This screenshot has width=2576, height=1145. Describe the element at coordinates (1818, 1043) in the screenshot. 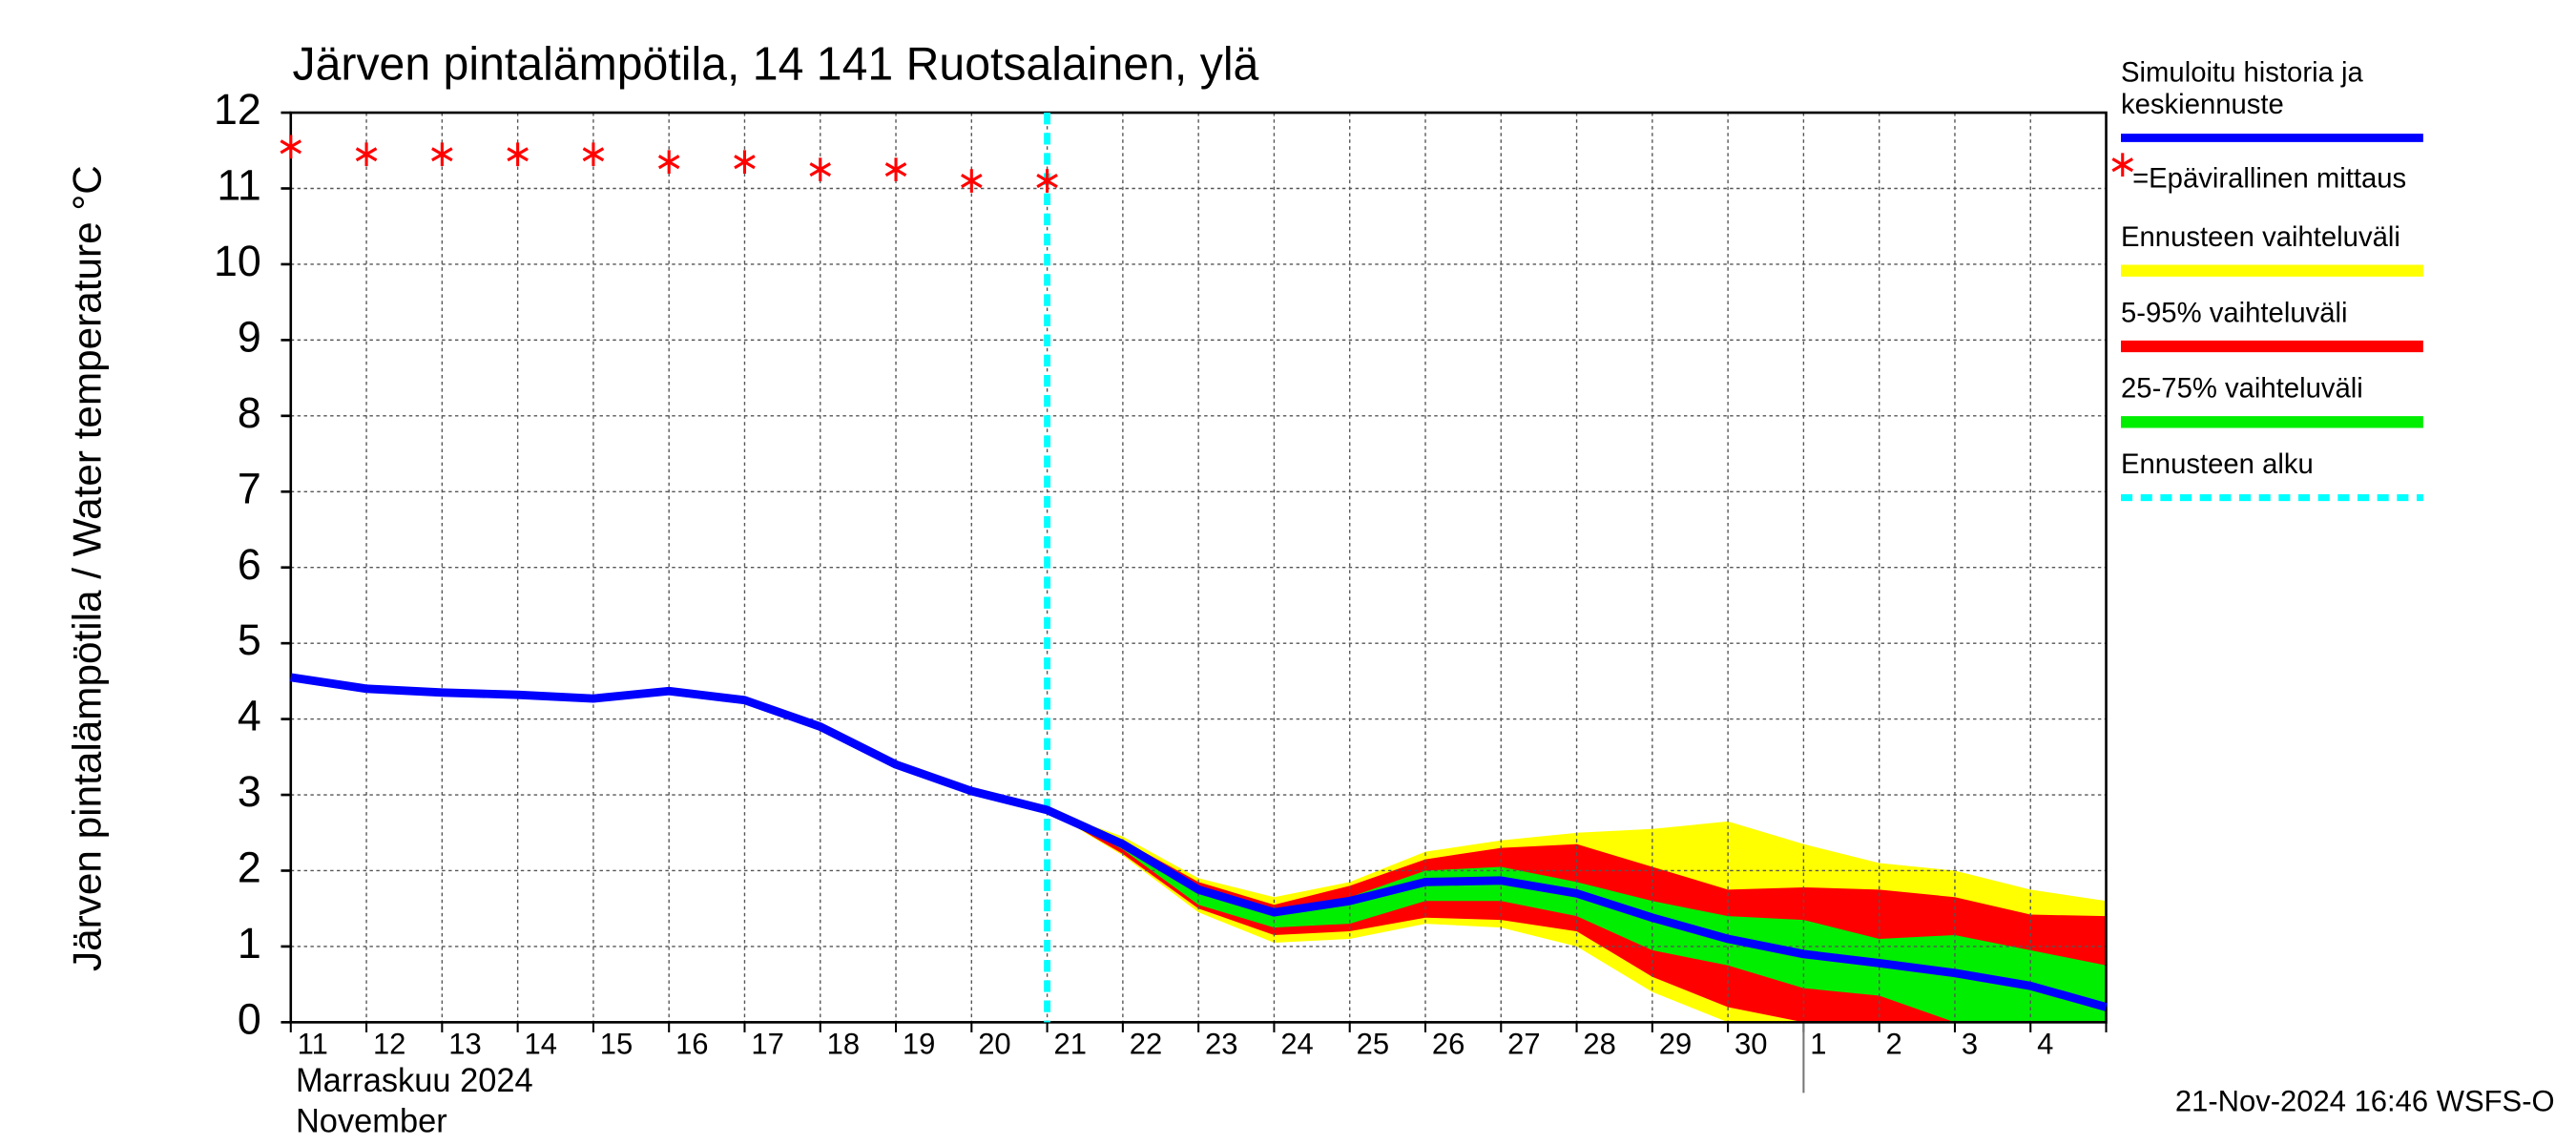

I see `x-tick-label: 1` at that location.